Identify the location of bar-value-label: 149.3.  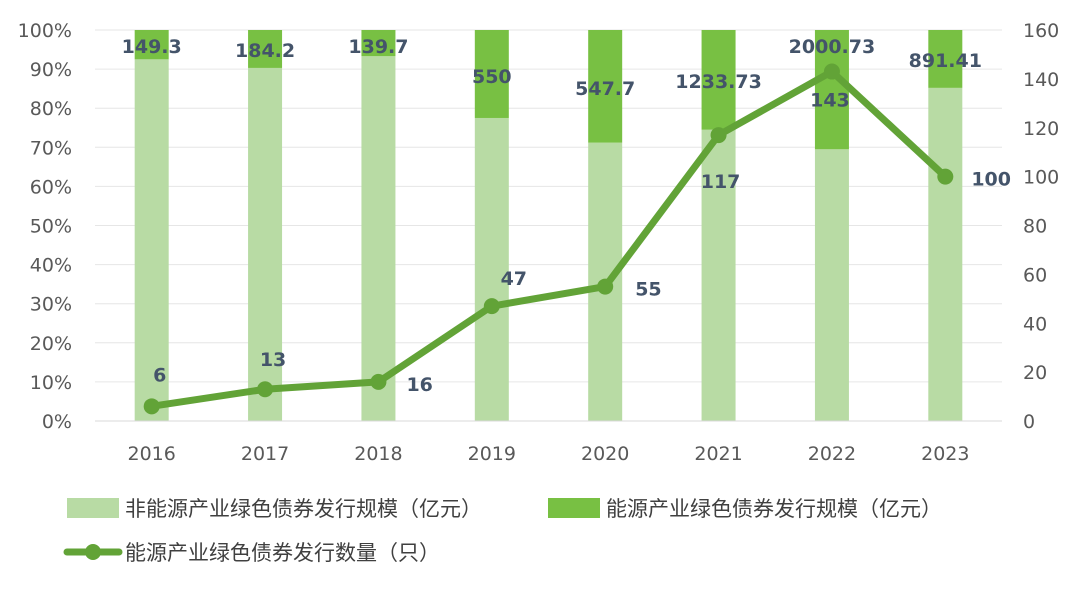
(152, 47).